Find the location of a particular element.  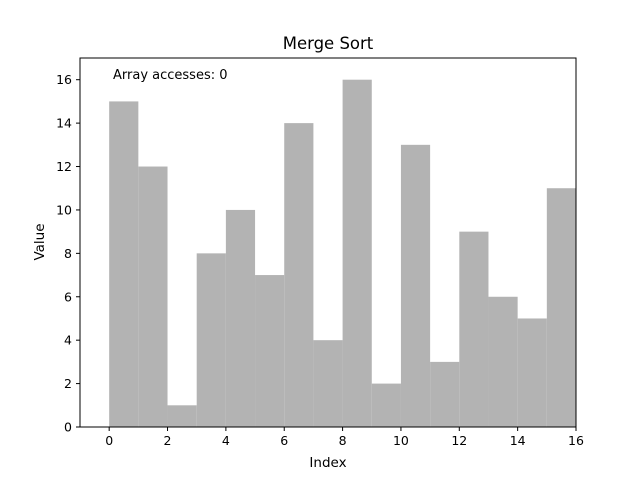

x-tick-label: 0 is located at coordinates (109, 440).